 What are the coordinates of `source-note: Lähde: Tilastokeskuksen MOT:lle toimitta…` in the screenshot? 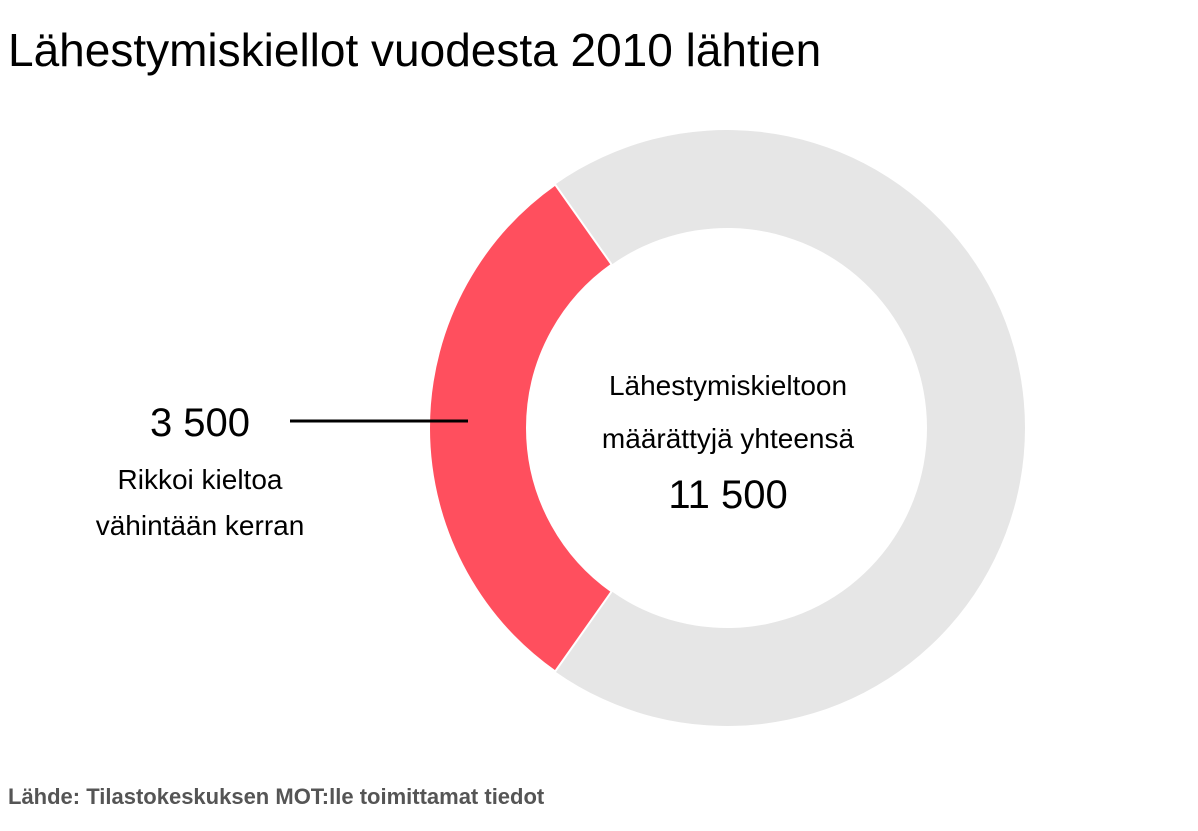 It's located at (276, 796).